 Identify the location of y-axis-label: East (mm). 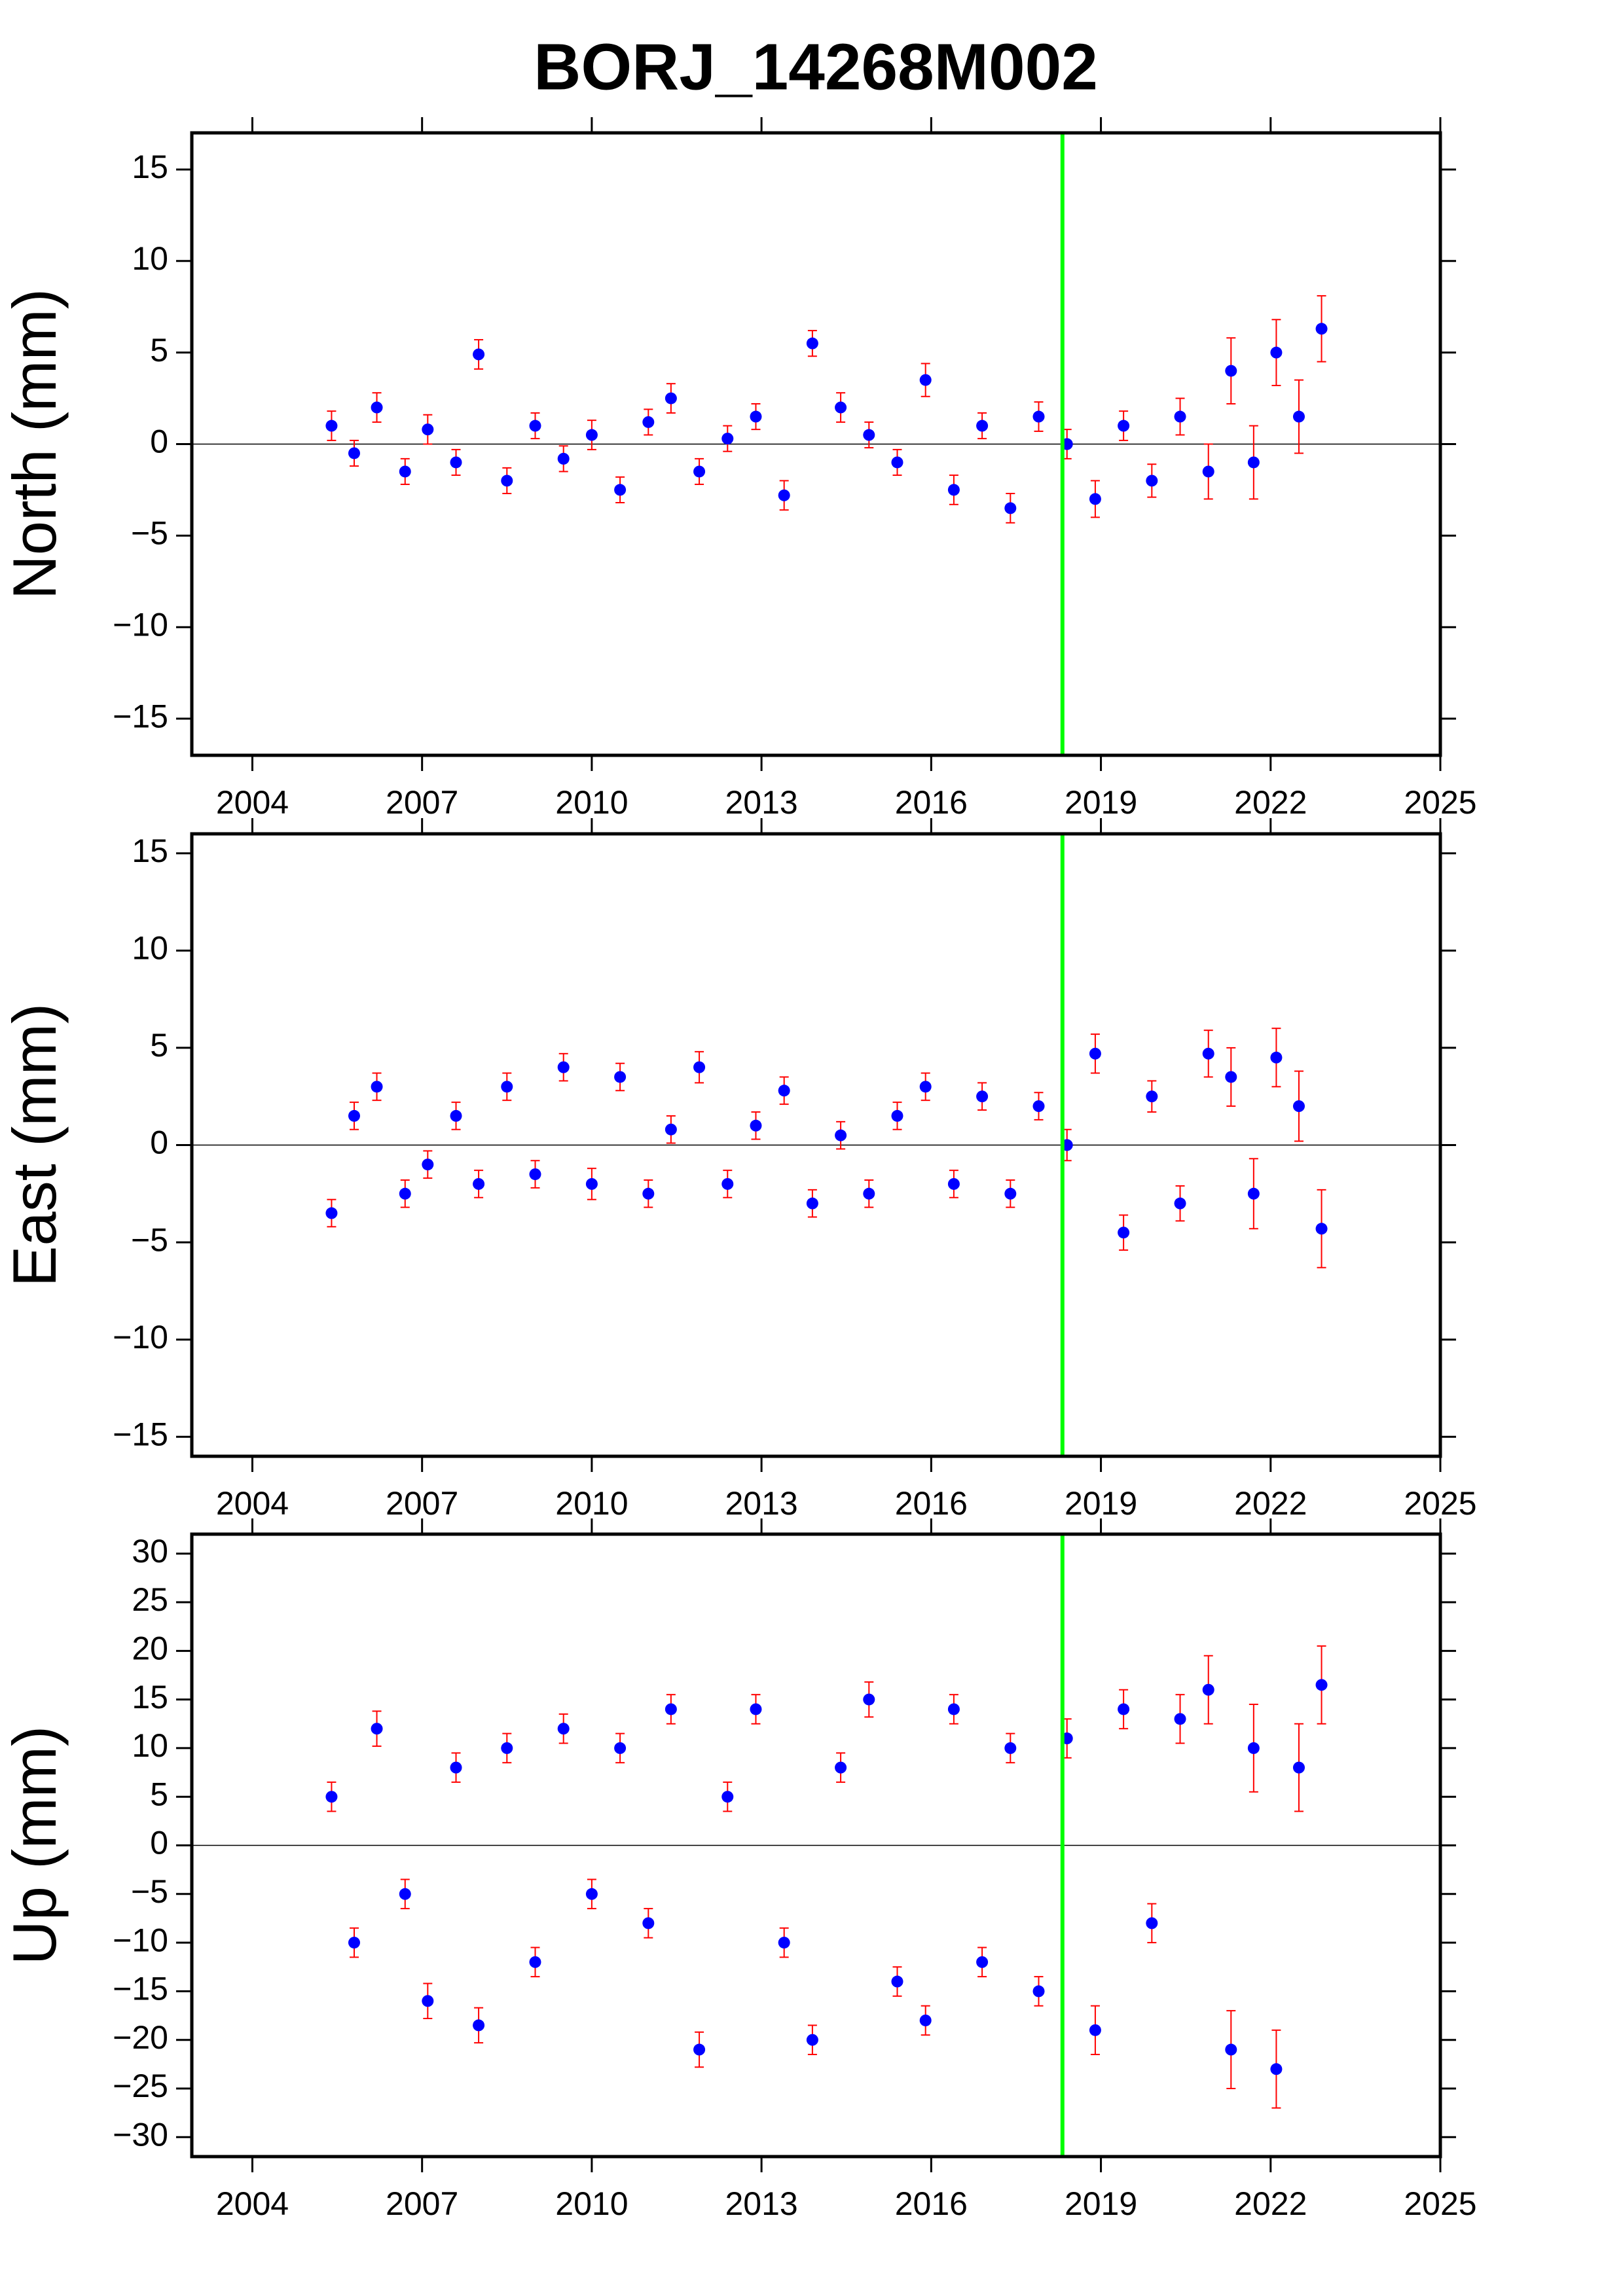
(34, 1145).